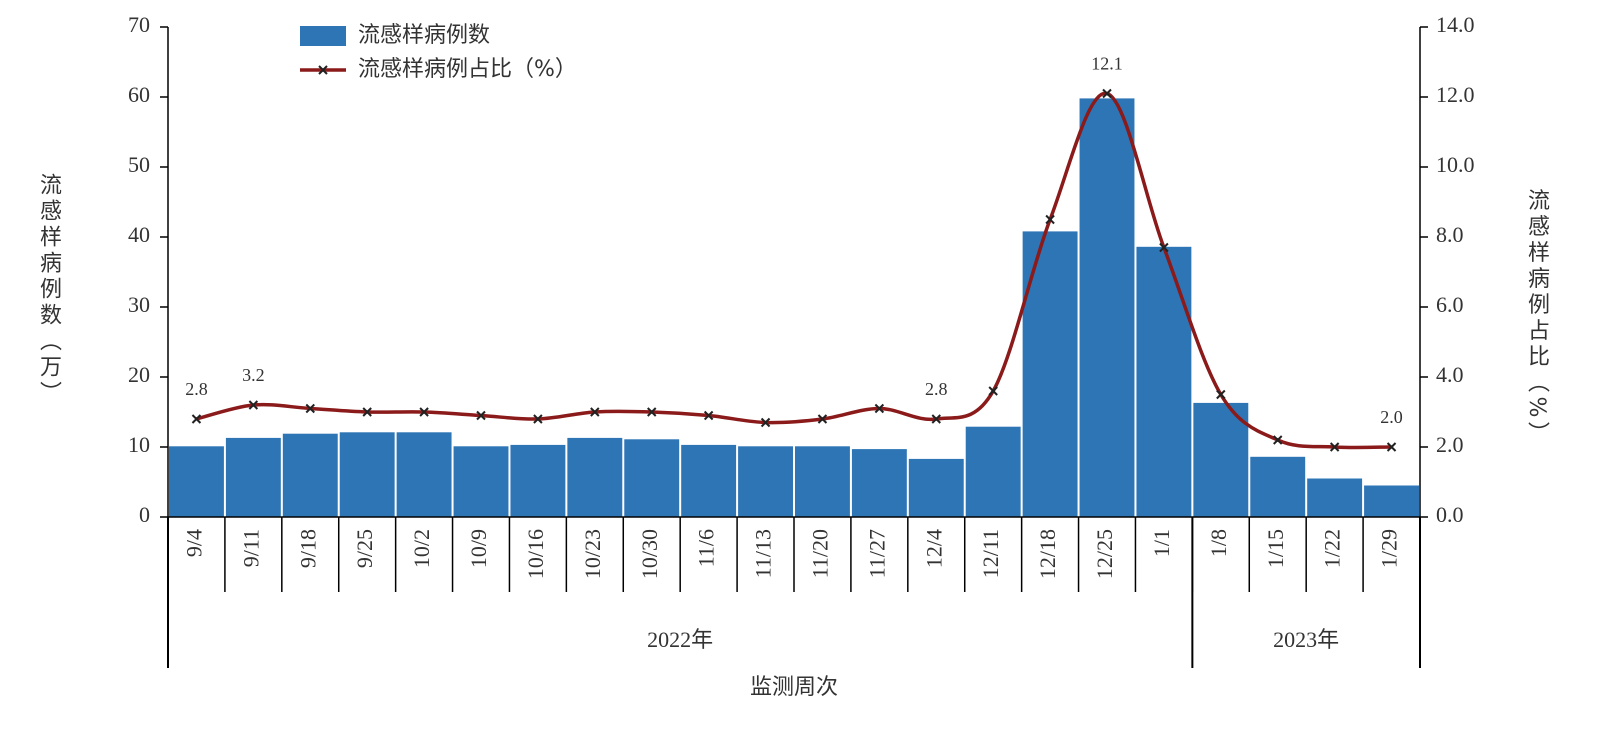 The width and height of the screenshot is (1600, 732). What do you see at coordinates (144, 514) in the screenshot?
I see `y-tick-label: 0` at bounding box center [144, 514].